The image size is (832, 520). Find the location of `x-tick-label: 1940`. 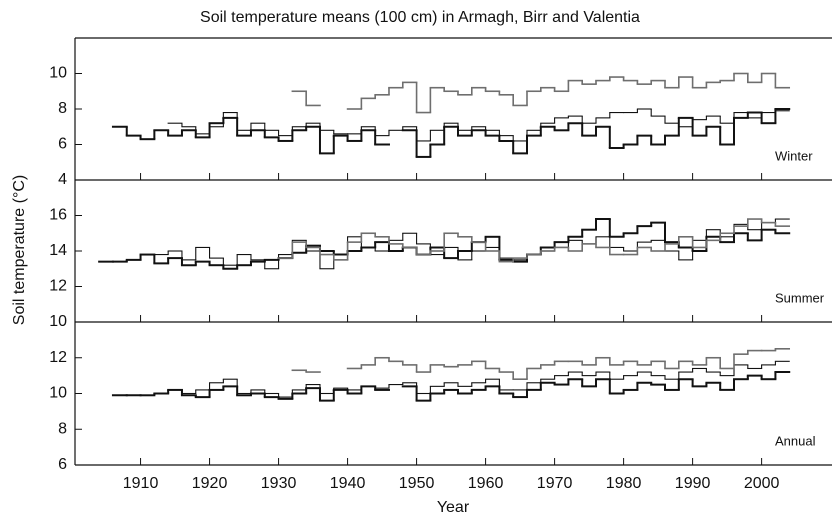

x-tick-label: 1940 is located at coordinates (348, 483).